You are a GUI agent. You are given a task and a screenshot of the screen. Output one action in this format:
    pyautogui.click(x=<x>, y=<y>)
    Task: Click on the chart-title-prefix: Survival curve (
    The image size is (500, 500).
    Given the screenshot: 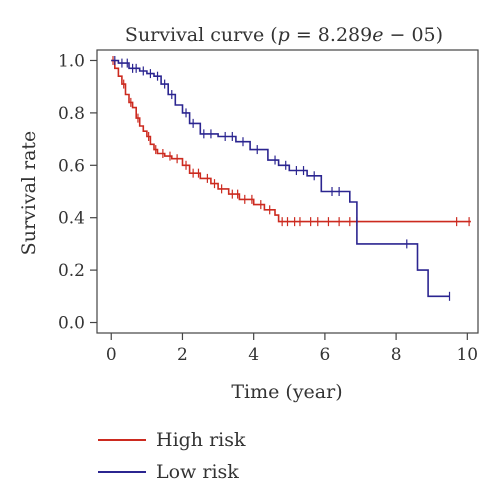 What is the action you would take?
    pyautogui.click(x=201, y=35)
    